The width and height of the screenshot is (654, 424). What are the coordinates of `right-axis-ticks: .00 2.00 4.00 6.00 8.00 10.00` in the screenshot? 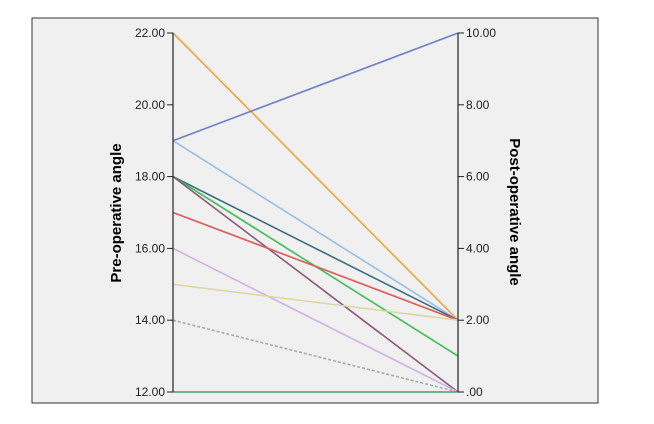 It's located at (477, 212).